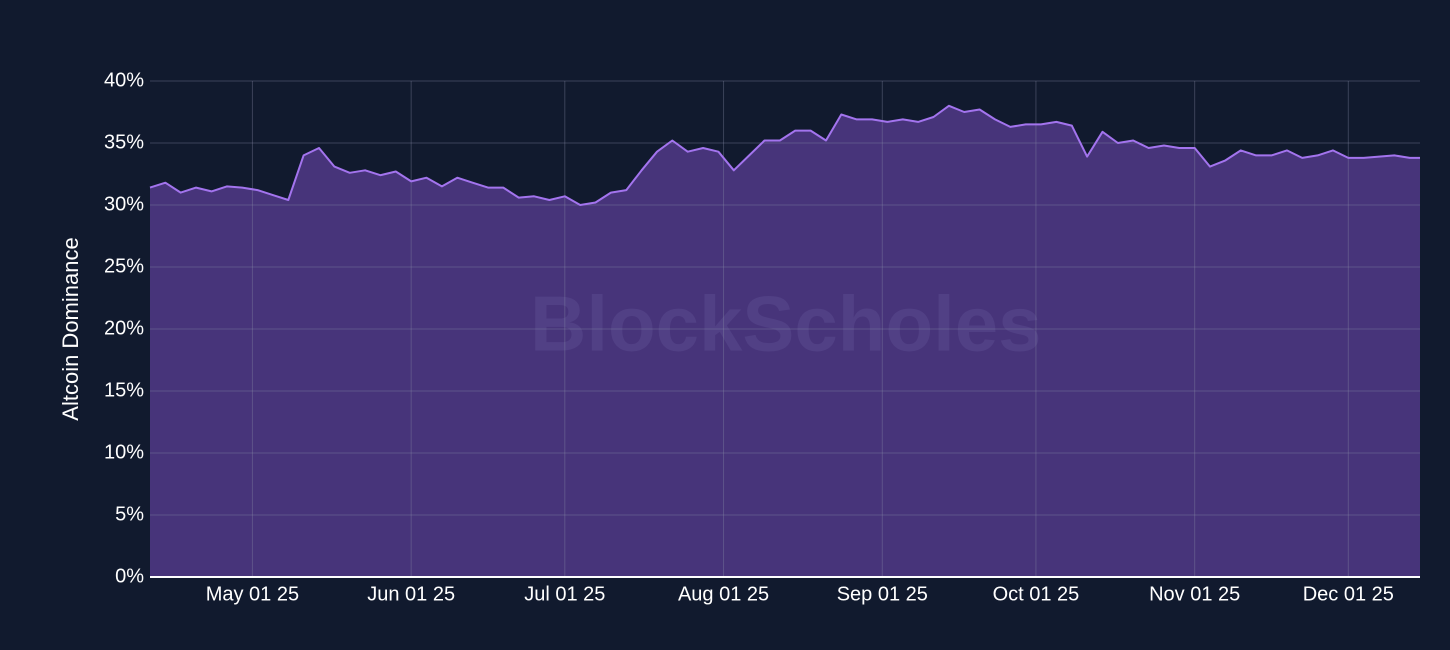 The image size is (1450, 650). Describe the element at coordinates (411, 594) in the screenshot. I see `x-tick-label: Jun 01 25` at that location.